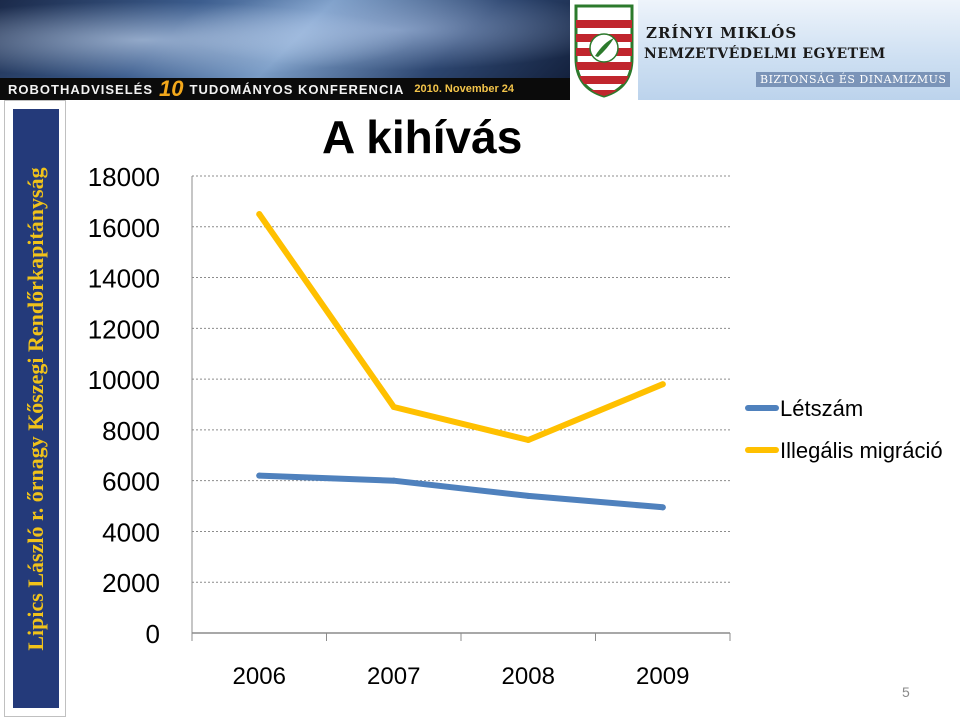 Image resolution: width=960 pixels, height=727 pixels. Describe the element at coordinates (131, 482) in the screenshot. I see `y-tick-label: 6000` at that location.